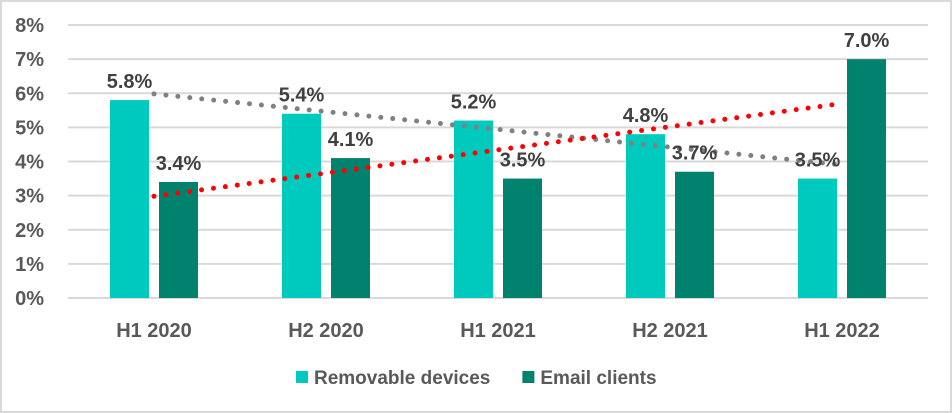  What do you see at coordinates (695, 154) in the screenshot?
I see `data-label: 3.7%` at bounding box center [695, 154].